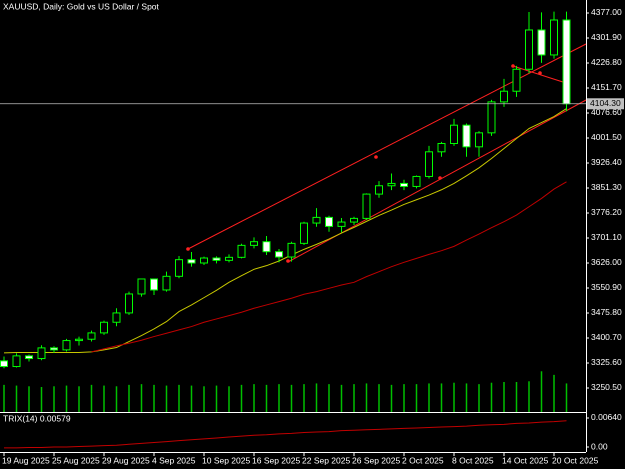 This screenshot has height=469, width=625. Describe the element at coordinates (606, 212) in the screenshot. I see `y-tick-label: 3776.20` at that location.